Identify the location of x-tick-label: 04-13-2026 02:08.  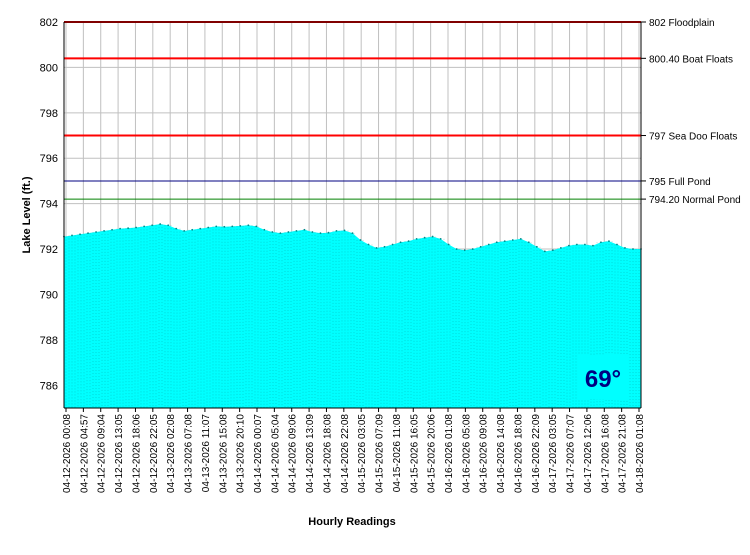
(171, 453).